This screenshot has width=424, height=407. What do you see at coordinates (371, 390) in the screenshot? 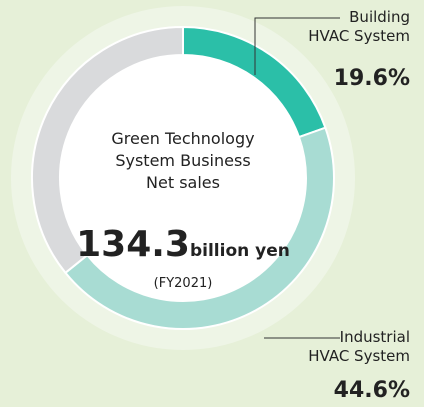
I see `value-label: 44.6%` at bounding box center [371, 390].